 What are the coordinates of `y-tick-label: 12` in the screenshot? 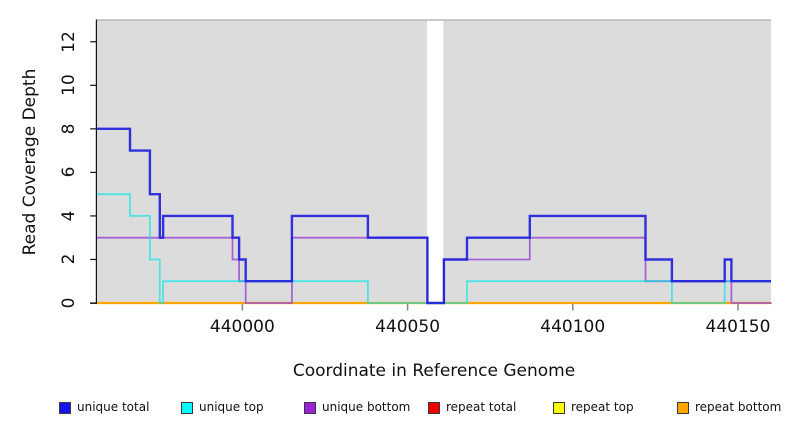 It's located at (69, 41).